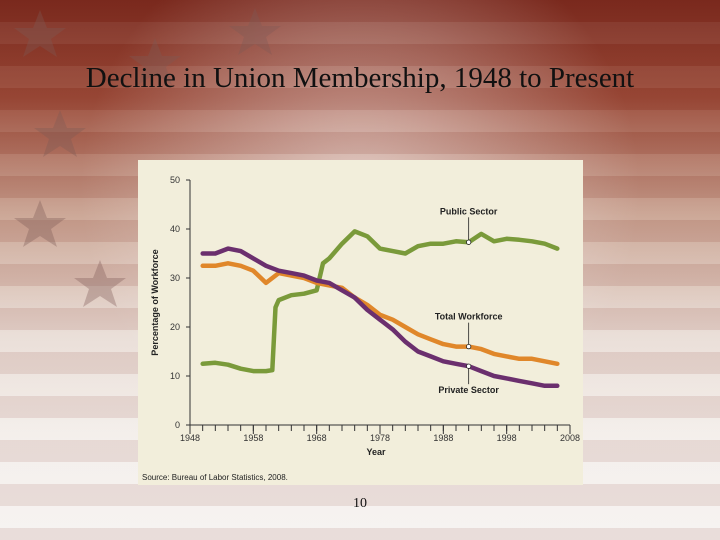 This screenshot has width=720, height=540. What do you see at coordinates (469, 317) in the screenshot?
I see `annotation-label: Total Workforce` at bounding box center [469, 317].